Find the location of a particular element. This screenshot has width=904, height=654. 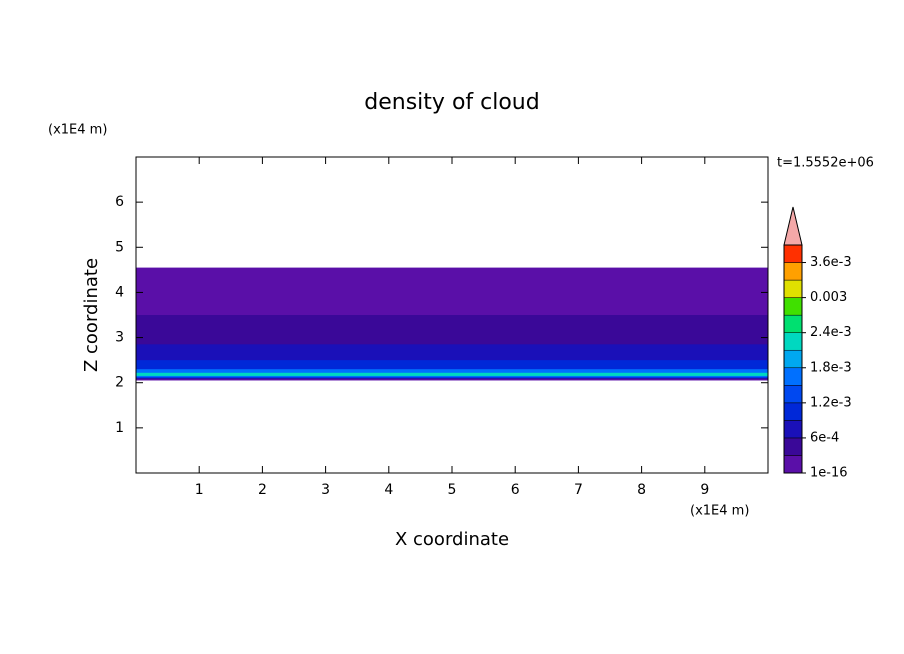

chart-title: density of cloud is located at coordinates (451, 102).